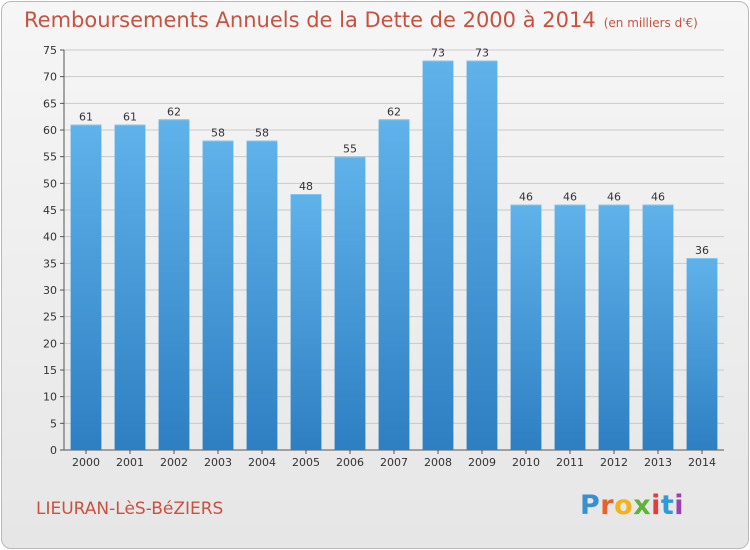 The width and height of the screenshot is (750, 550). Describe the element at coordinates (50, 130) in the screenshot. I see `y-tick-label: 60` at that location.